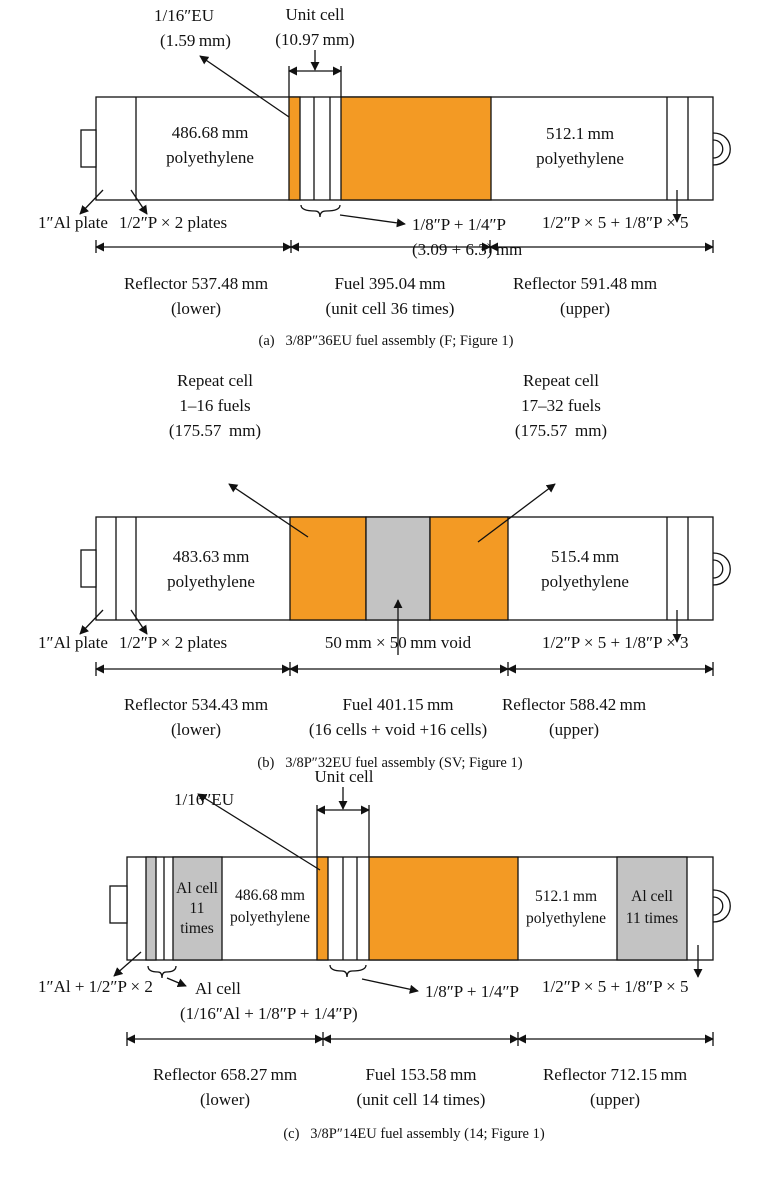 This screenshot has height=1187, width=773. Describe the element at coordinates (173, 222) in the screenshot. I see `plates-label-a: 1/2″P × 2 plates` at that location.